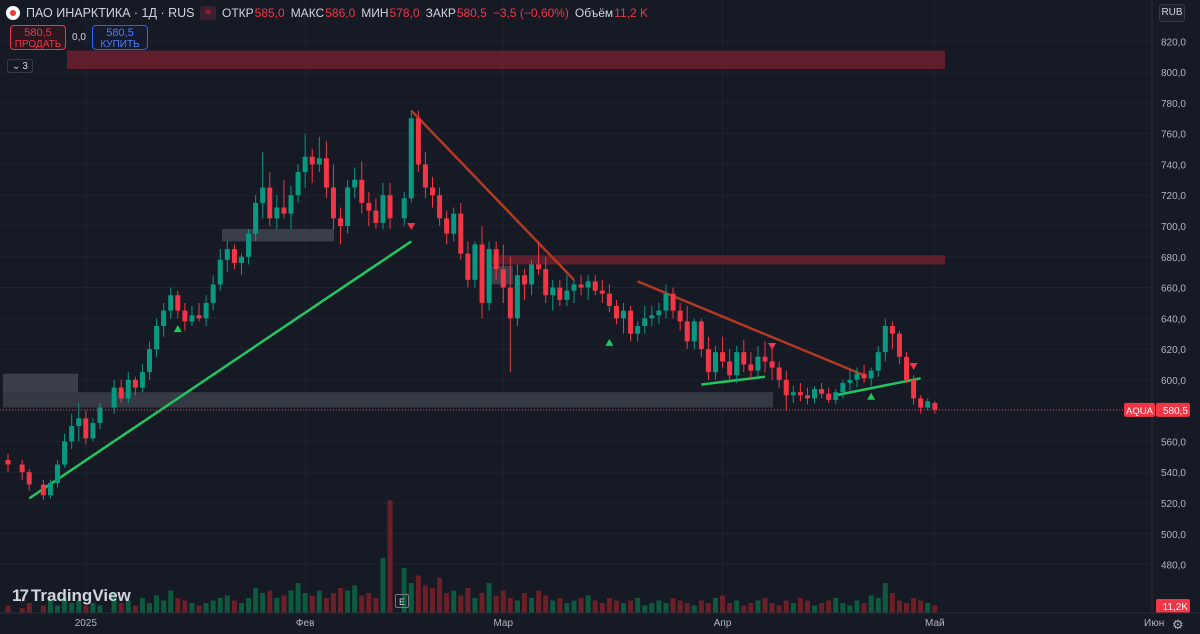 The image size is (1200, 634). Describe the element at coordinates (411, 226) in the screenshot. I see `sell-signal-marker` at that location.